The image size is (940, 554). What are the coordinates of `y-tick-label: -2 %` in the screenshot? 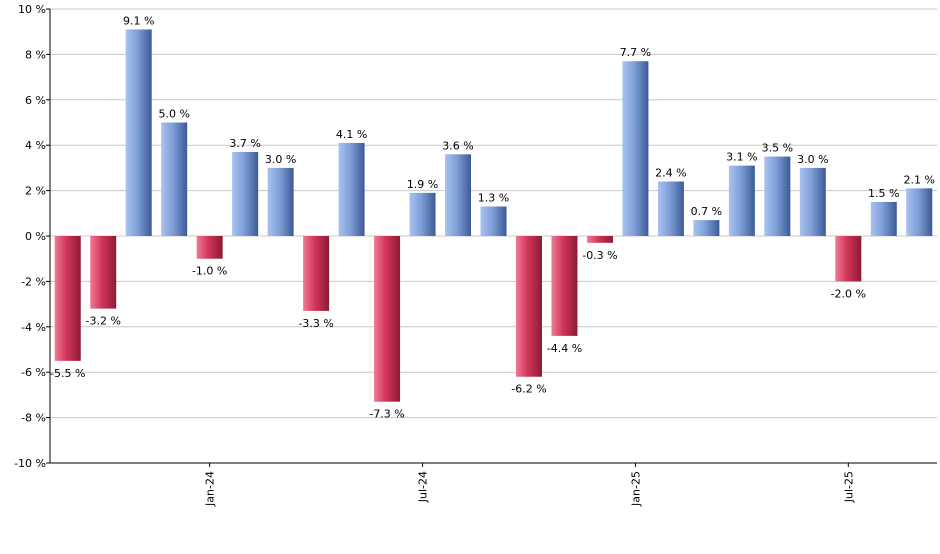 It's located at (33, 281).